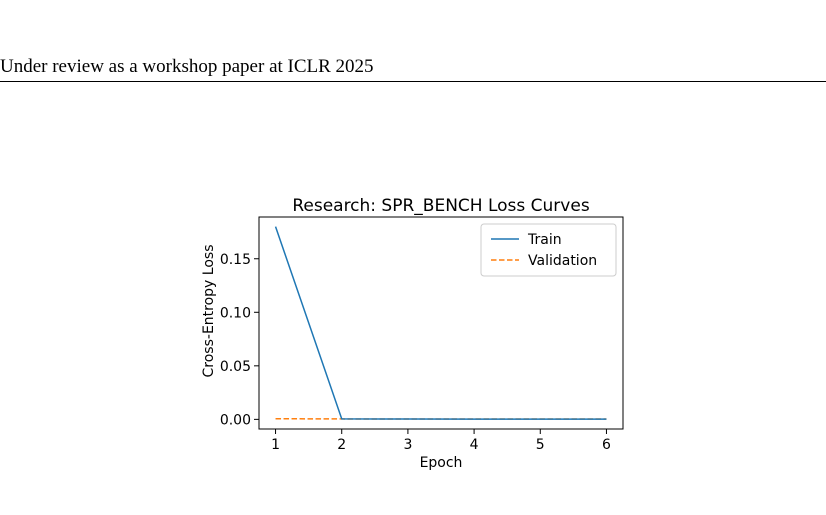  What do you see at coordinates (474, 445) in the screenshot?
I see `x-tick-label: 4` at bounding box center [474, 445].